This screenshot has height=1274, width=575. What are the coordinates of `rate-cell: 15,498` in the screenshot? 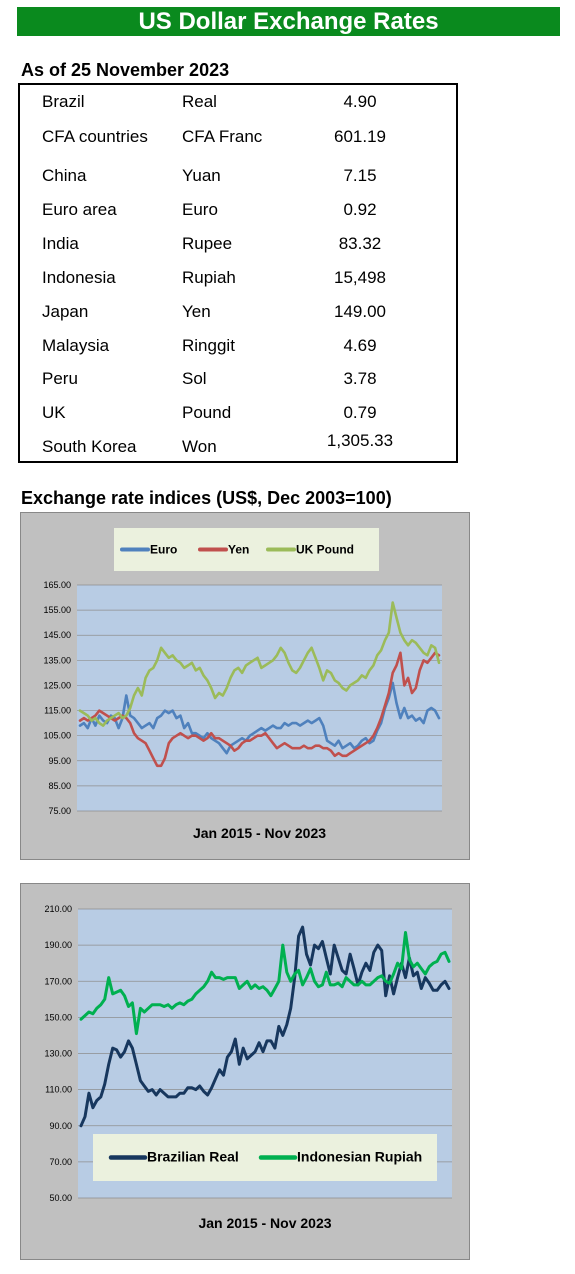 It's located at (360, 277).